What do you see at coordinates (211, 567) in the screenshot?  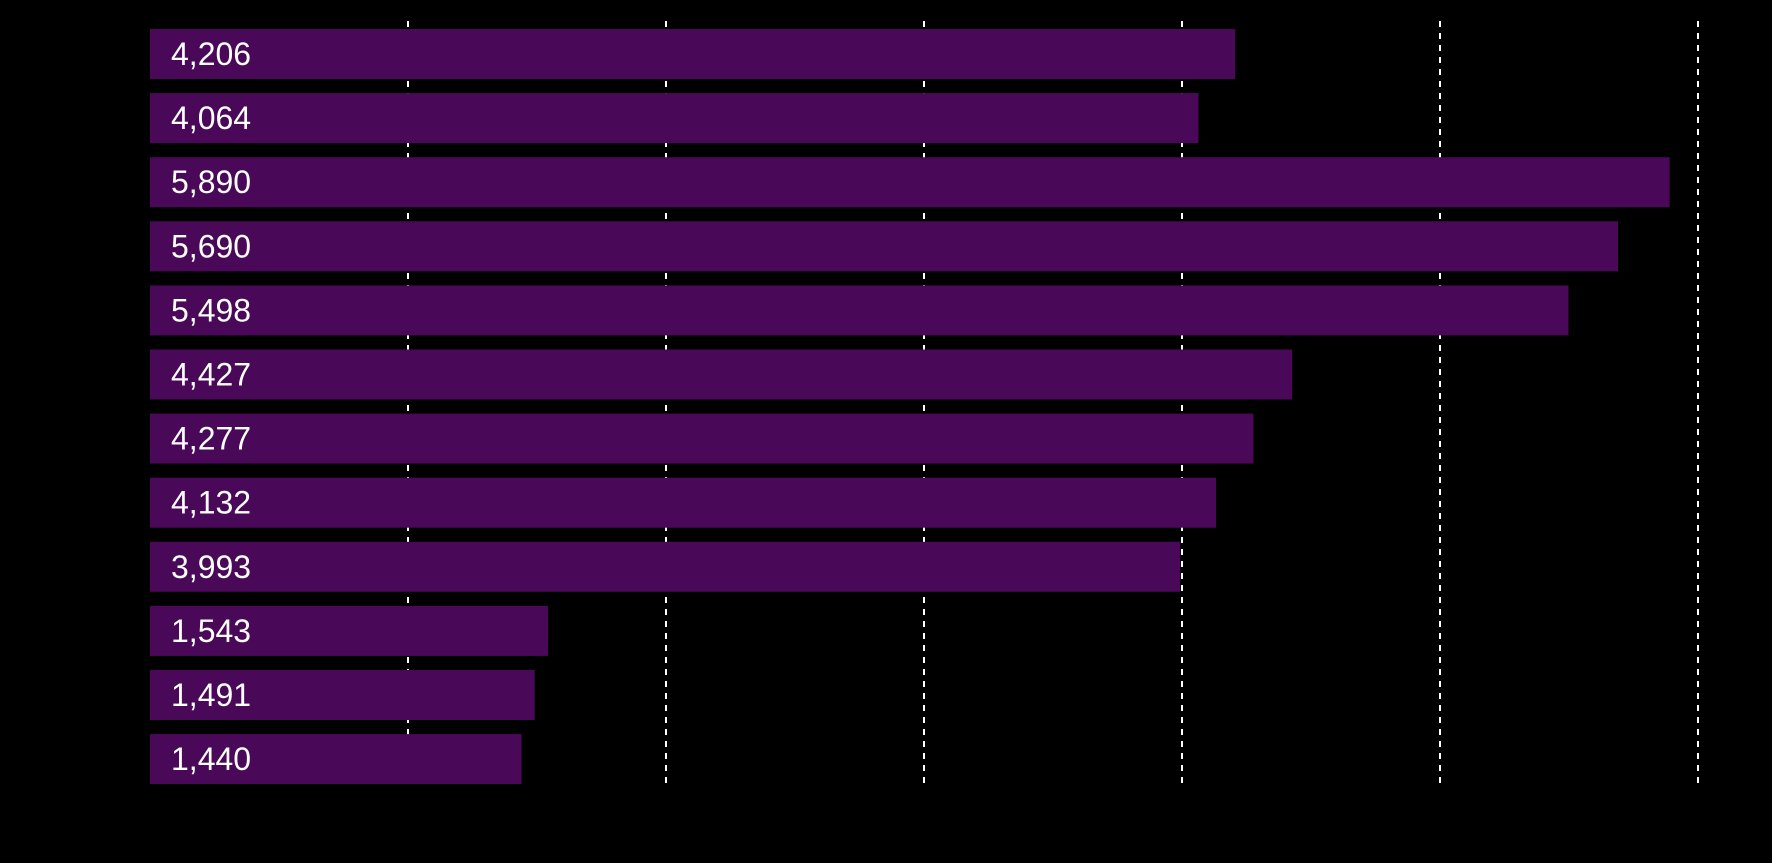 I see `bar-value-label-9: 3,993` at bounding box center [211, 567].